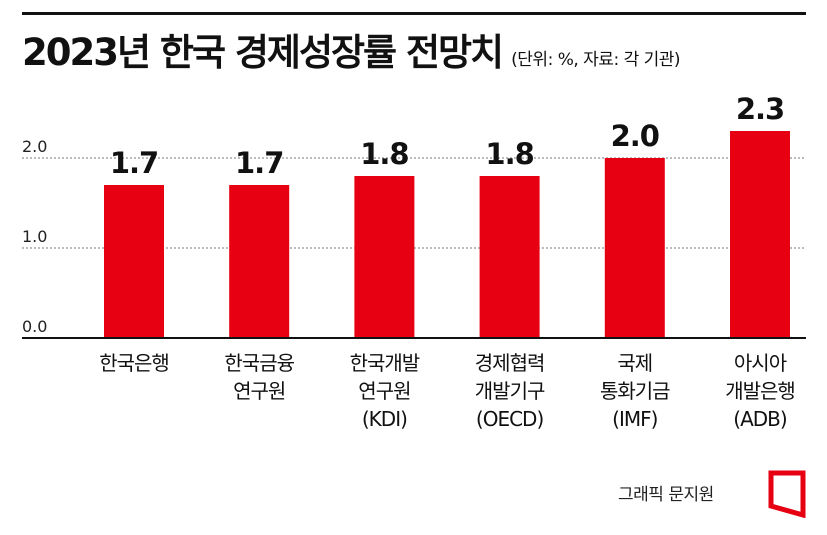 This screenshot has width=827, height=535. I want to click on y-tick-label: 0.0, so click(34, 326).